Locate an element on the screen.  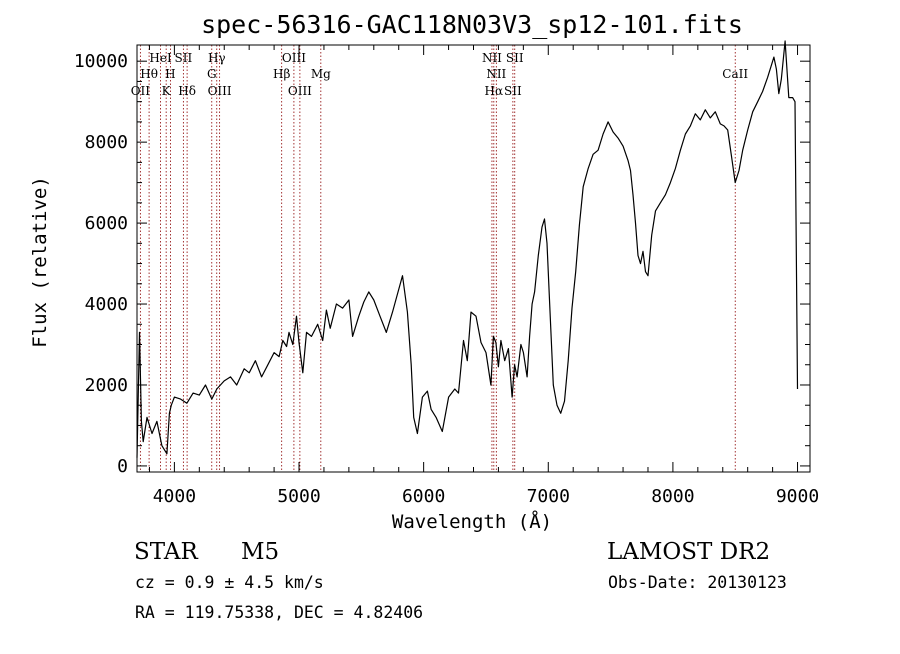
line-label-0: OII is located at coordinates (141, 91).